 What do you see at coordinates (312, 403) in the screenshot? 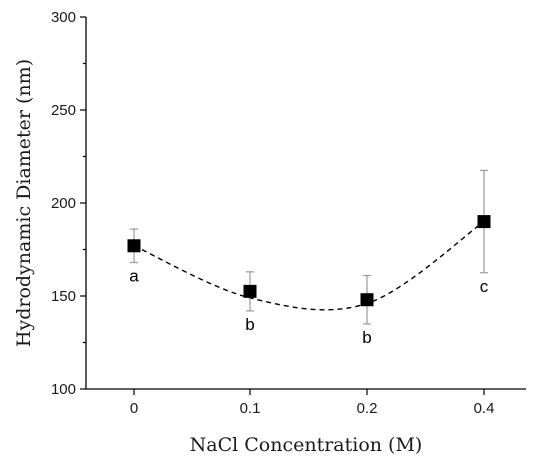
I see `x-ticks: 0 0.1 0.2 0.4` at bounding box center [312, 403].